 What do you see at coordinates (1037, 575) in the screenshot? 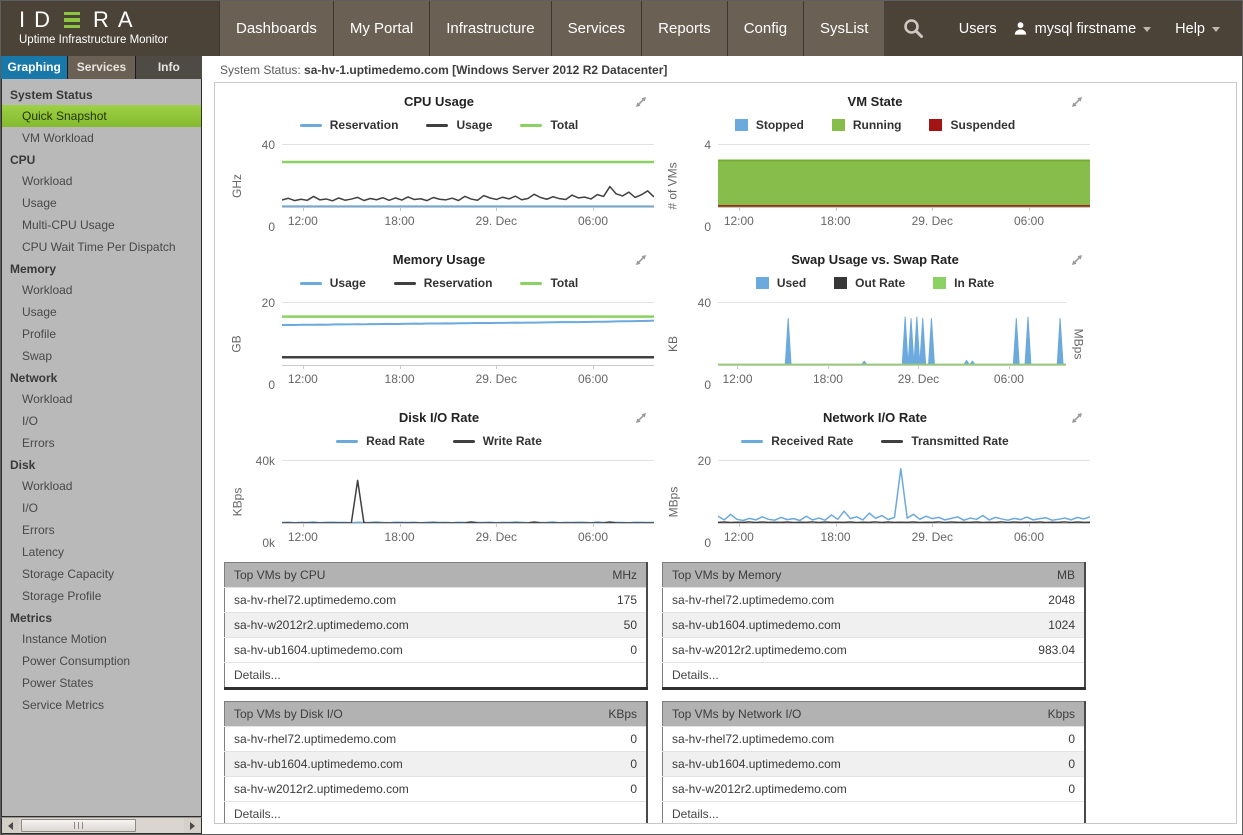
I see `table-header-unit: MB` at bounding box center [1037, 575].